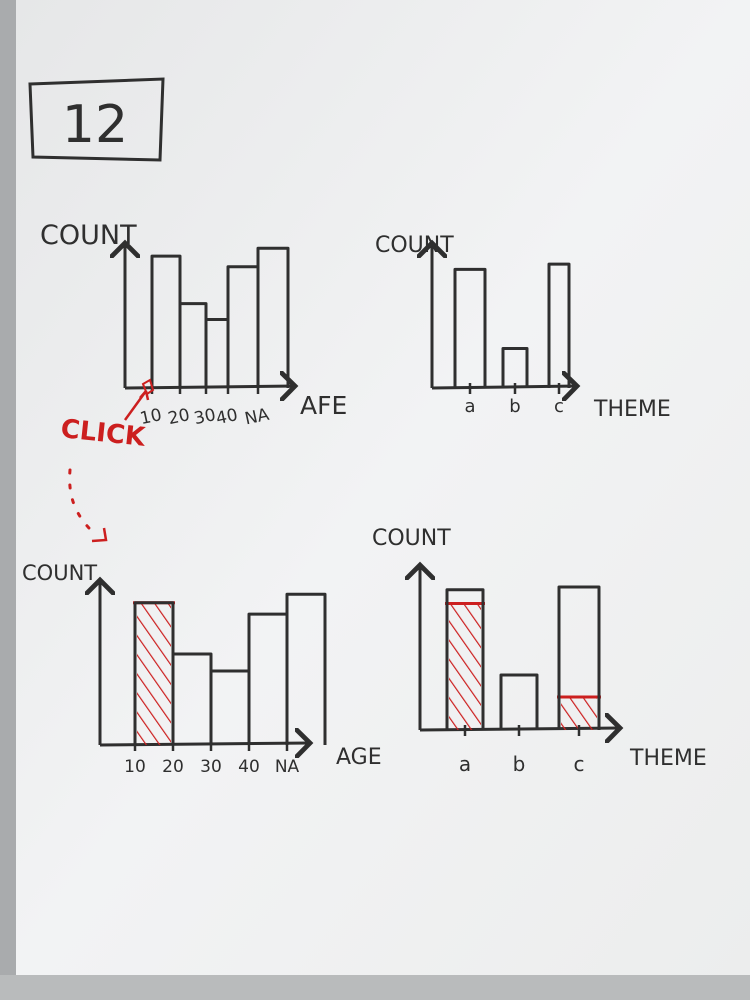  Describe the element at coordinates (539, 651) in the screenshot. I see `chart-4: COUNT THEME a b c` at that location.